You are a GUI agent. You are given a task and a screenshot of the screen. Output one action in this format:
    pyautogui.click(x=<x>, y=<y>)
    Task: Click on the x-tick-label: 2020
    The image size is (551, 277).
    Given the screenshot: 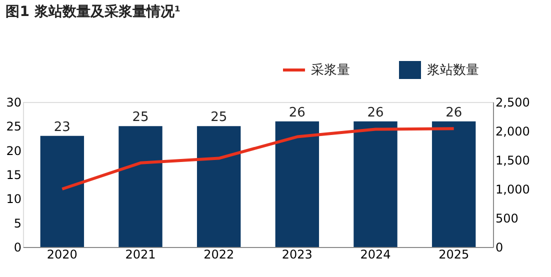 What is the action you would take?
    pyautogui.click(x=62, y=255)
    